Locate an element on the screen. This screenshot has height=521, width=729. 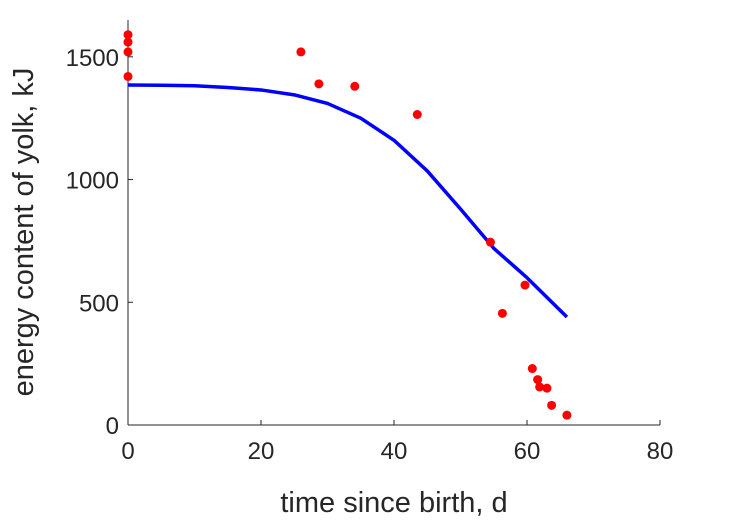
y-tick-label: 1000 is located at coordinates (92, 181).